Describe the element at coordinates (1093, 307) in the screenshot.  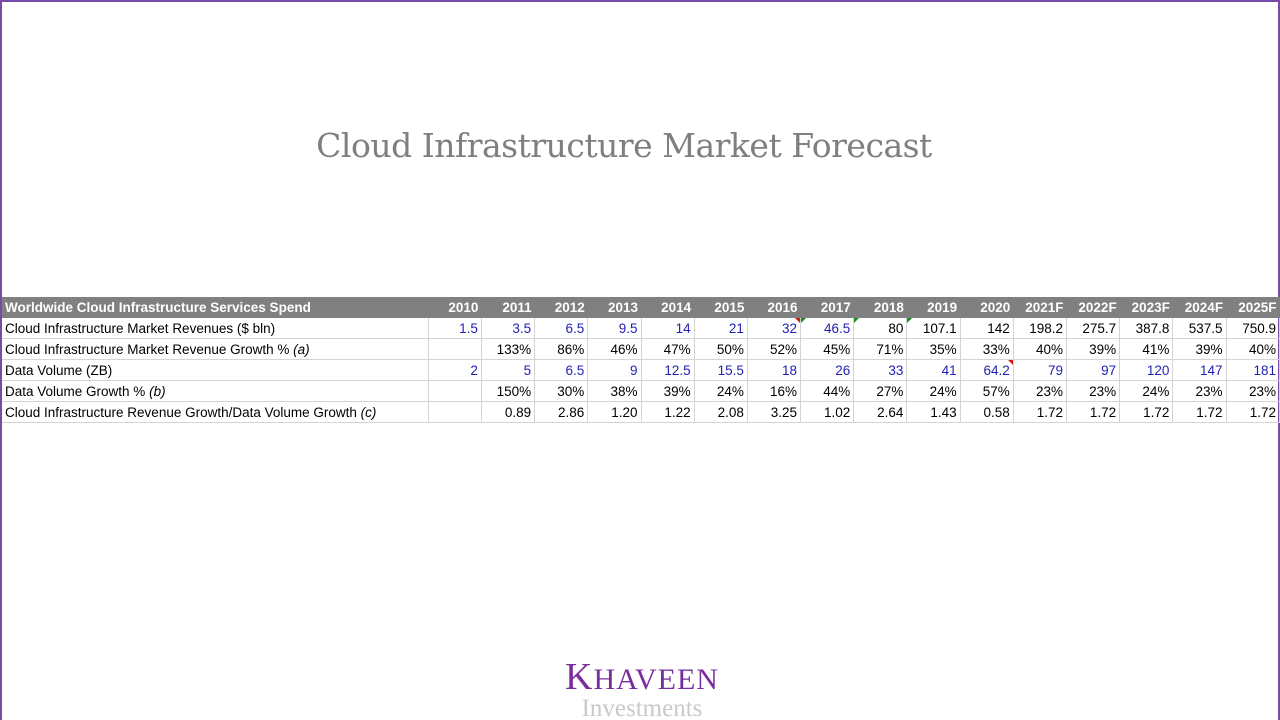
I see `year-header: 2022F` at that location.